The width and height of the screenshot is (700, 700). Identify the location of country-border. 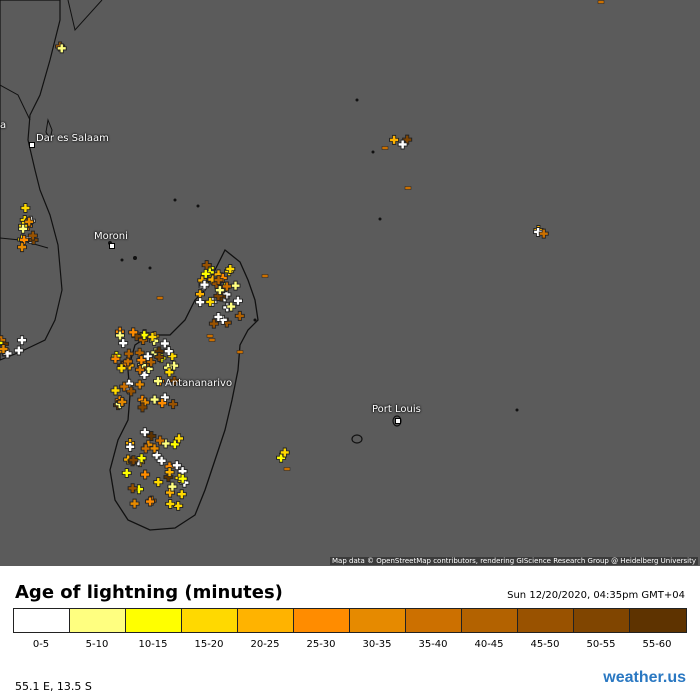
(85, 16).